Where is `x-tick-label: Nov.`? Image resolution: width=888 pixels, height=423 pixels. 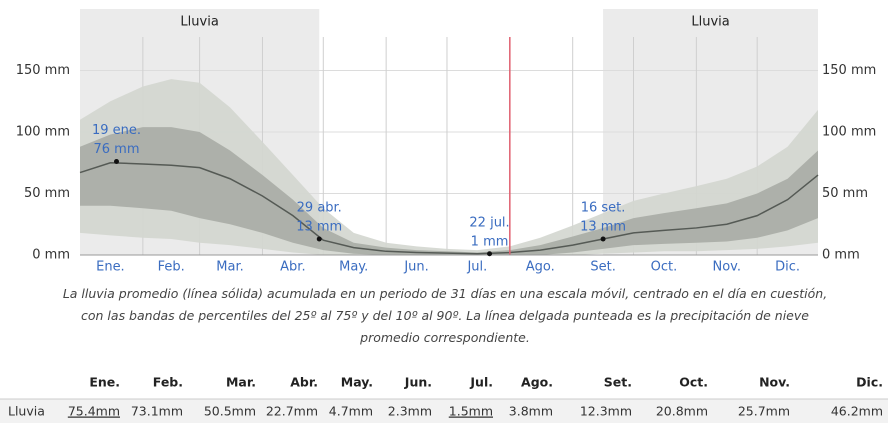
x-tick-label: Nov. is located at coordinates (727, 267).